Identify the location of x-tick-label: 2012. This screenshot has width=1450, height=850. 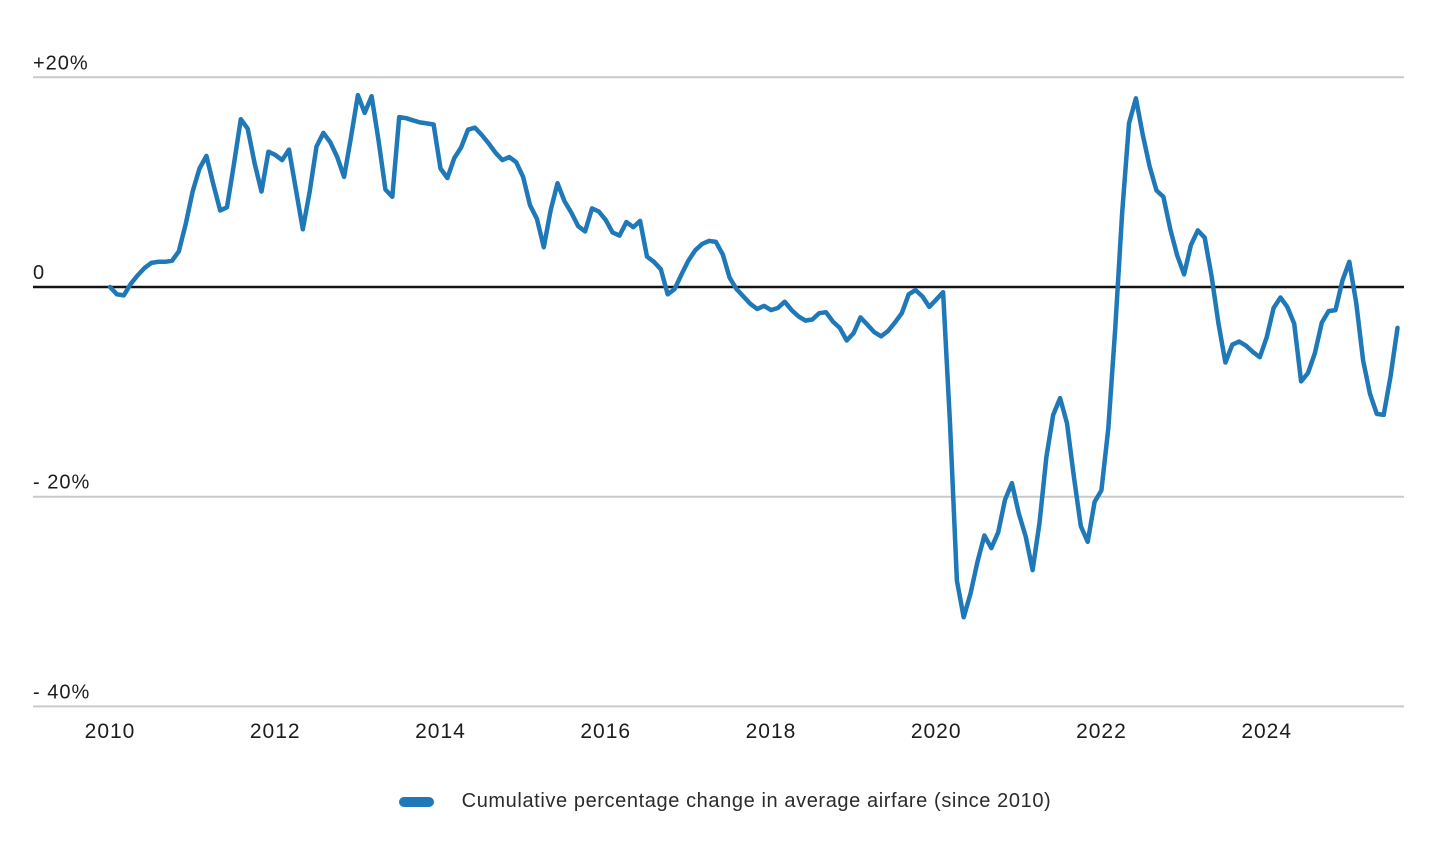
(275, 731).